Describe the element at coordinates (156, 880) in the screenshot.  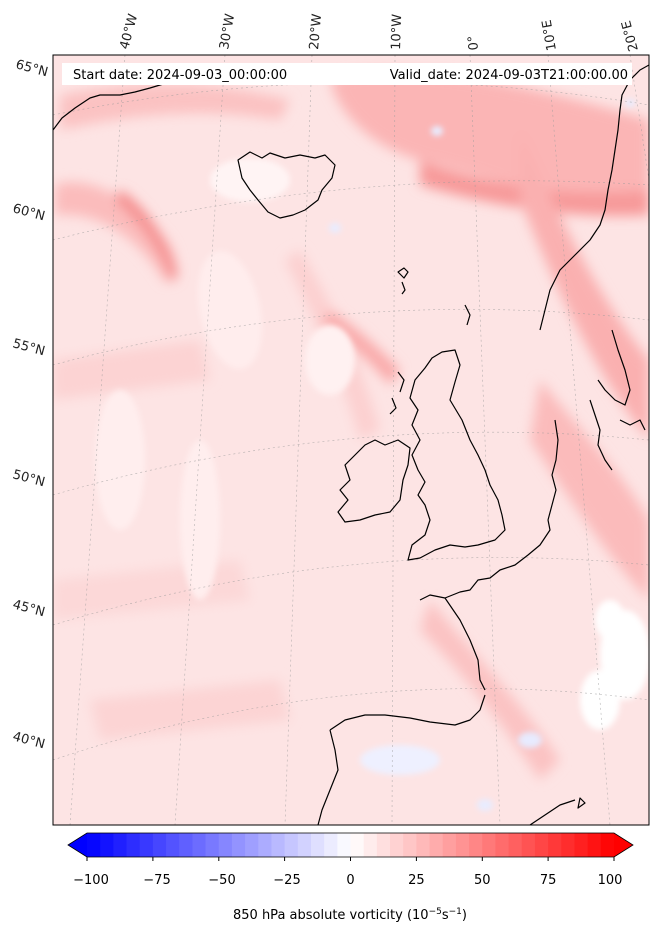
I see `cb-tick-label: −75` at that location.